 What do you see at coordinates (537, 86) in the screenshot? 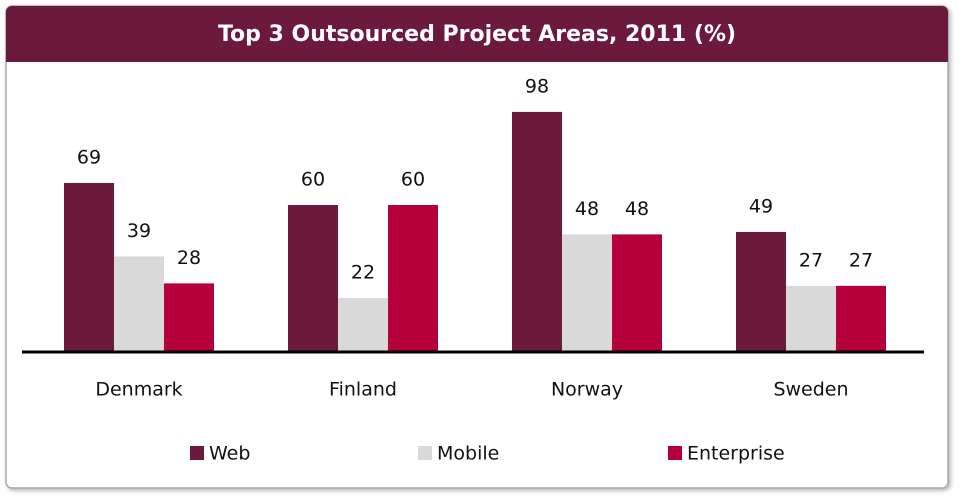
I see `value-label: 98` at bounding box center [537, 86].